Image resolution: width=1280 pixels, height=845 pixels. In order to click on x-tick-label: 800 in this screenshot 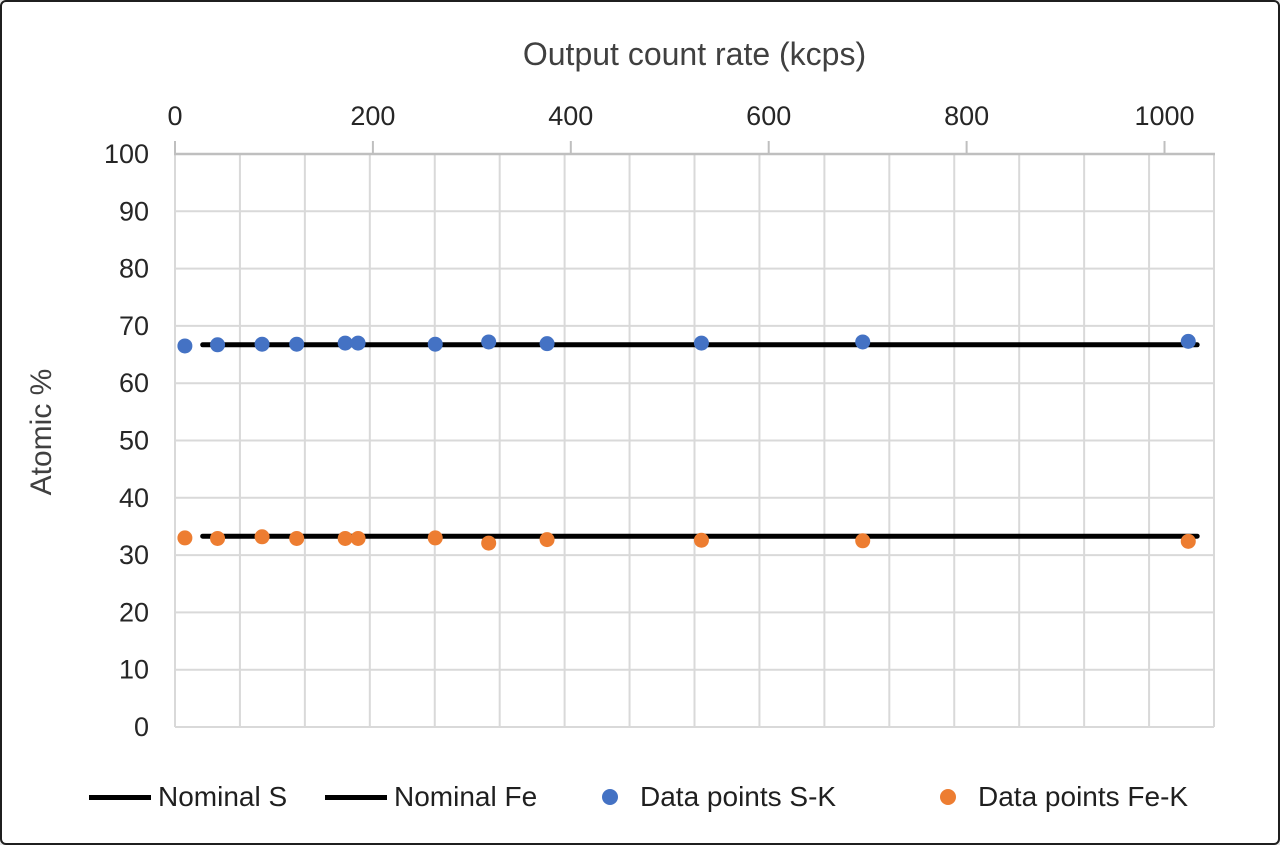, I will do `click(966, 116)`.